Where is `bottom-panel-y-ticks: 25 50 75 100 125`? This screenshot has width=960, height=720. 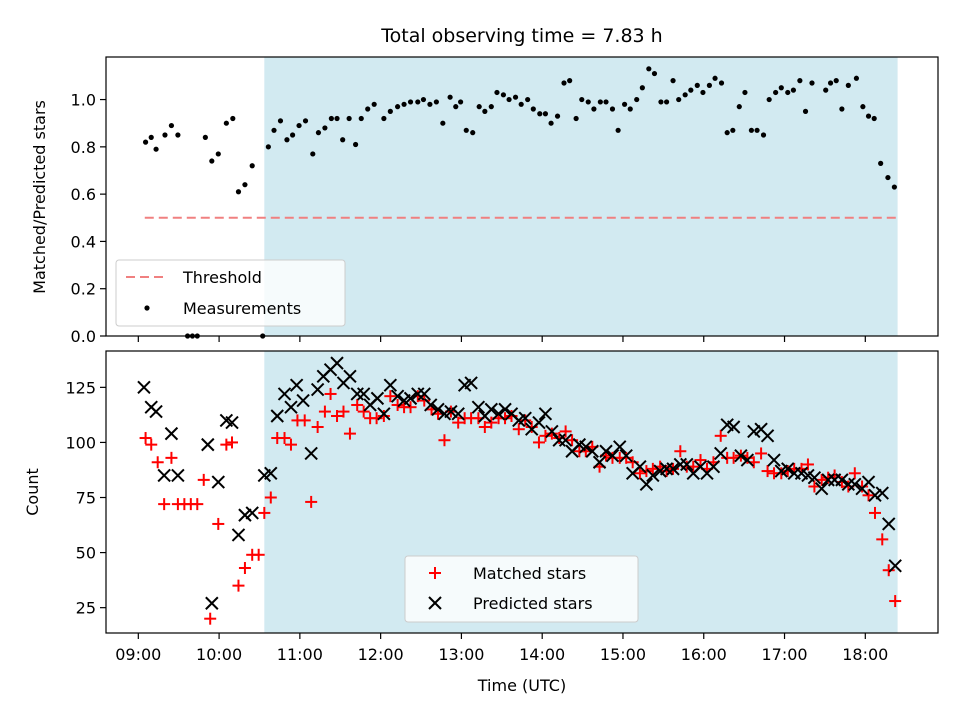 bottom-panel-y-ticks: 25 50 75 100 125 is located at coordinates (85, 498).